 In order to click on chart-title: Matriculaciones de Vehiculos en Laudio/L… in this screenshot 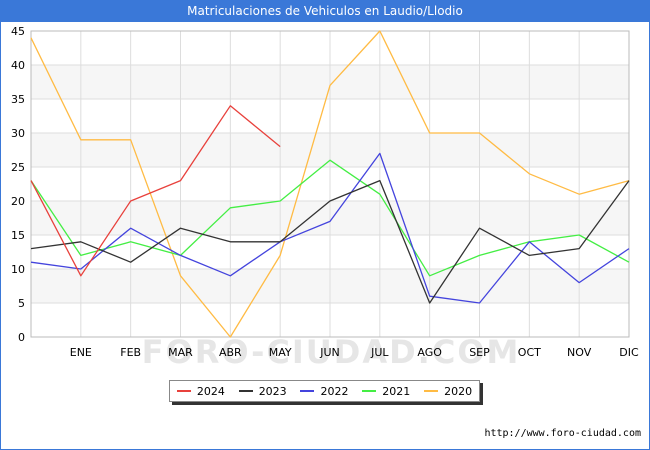, I will do `click(325, 11)`.